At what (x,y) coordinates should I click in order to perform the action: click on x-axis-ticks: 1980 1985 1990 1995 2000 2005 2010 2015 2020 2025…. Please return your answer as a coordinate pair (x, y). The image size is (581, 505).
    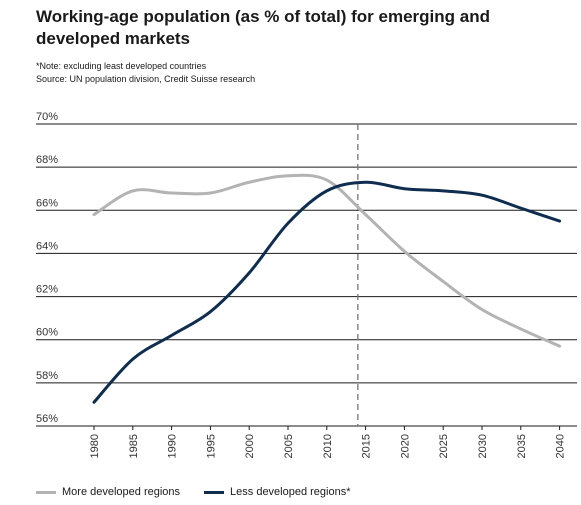
    Looking at the image, I should click on (328, 442).